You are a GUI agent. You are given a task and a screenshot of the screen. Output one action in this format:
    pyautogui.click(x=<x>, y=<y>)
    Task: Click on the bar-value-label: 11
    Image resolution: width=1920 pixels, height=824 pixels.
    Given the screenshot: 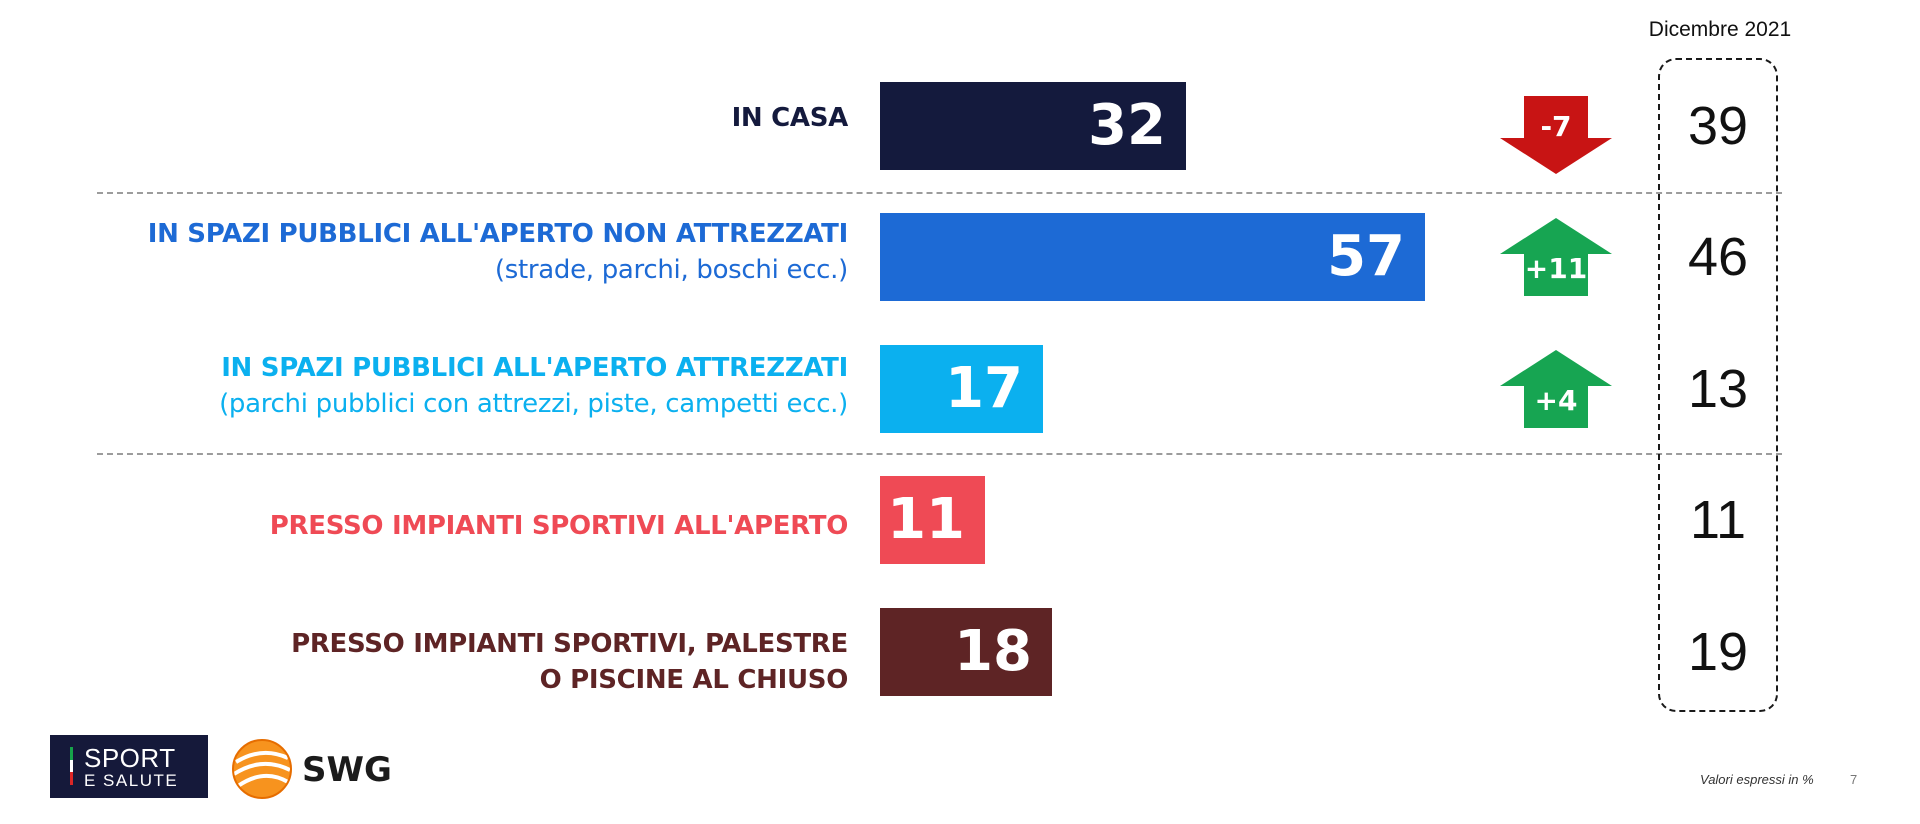 What is the action you would take?
    pyautogui.click(x=926, y=519)
    